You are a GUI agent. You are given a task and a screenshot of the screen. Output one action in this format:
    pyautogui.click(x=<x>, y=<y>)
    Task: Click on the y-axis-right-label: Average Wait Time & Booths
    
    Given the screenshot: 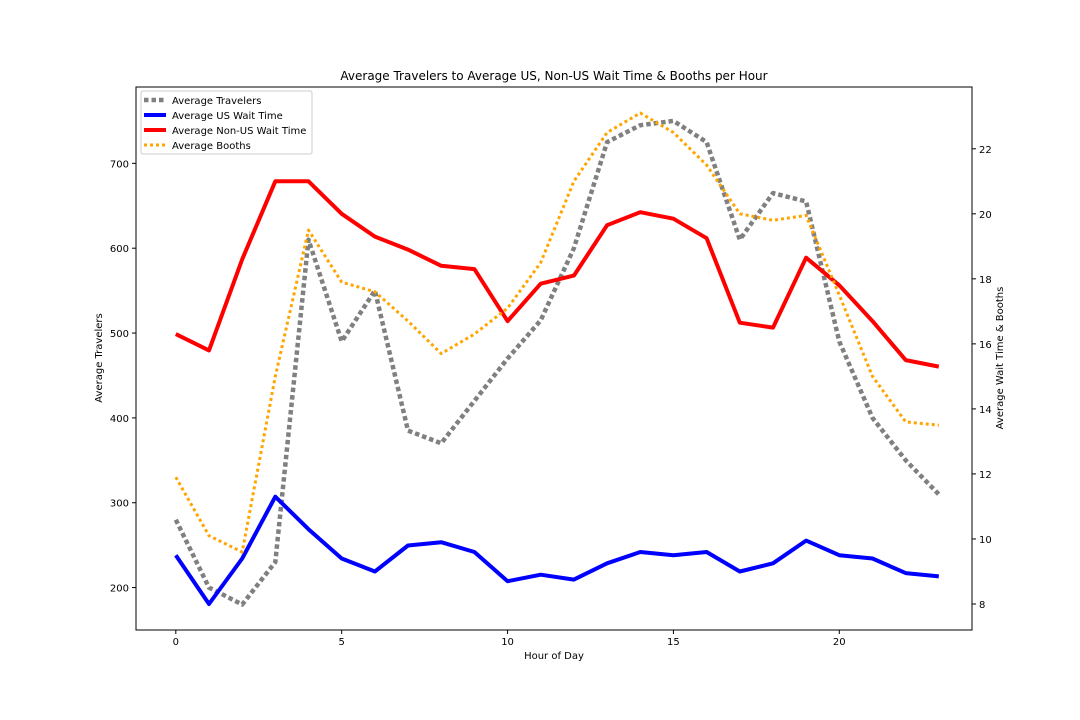 What is the action you would take?
    pyautogui.click(x=1000, y=358)
    